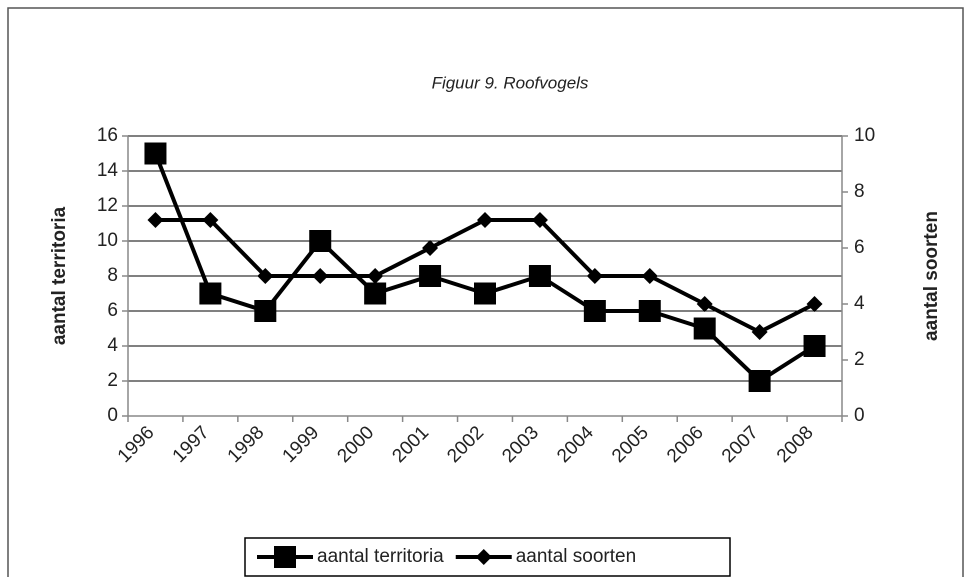  Describe the element at coordinates (107, 240) in the screenshot. I see `y-tick-label: 10` at that location.